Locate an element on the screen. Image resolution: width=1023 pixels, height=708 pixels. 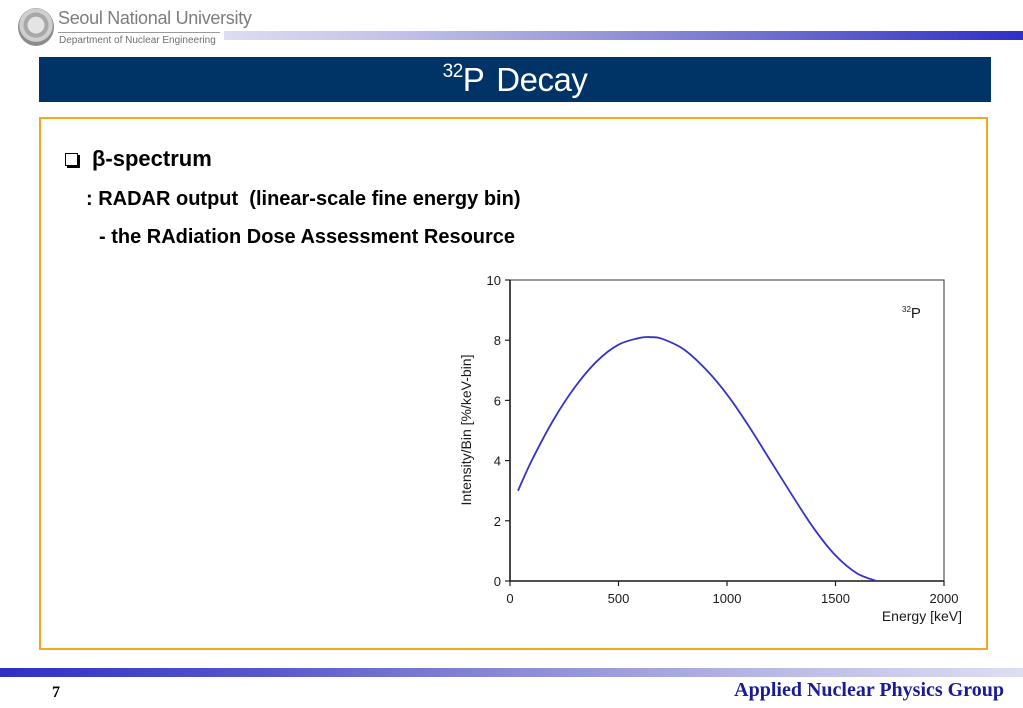
y-tick-label: 4 is located at coordinates (497, 461).